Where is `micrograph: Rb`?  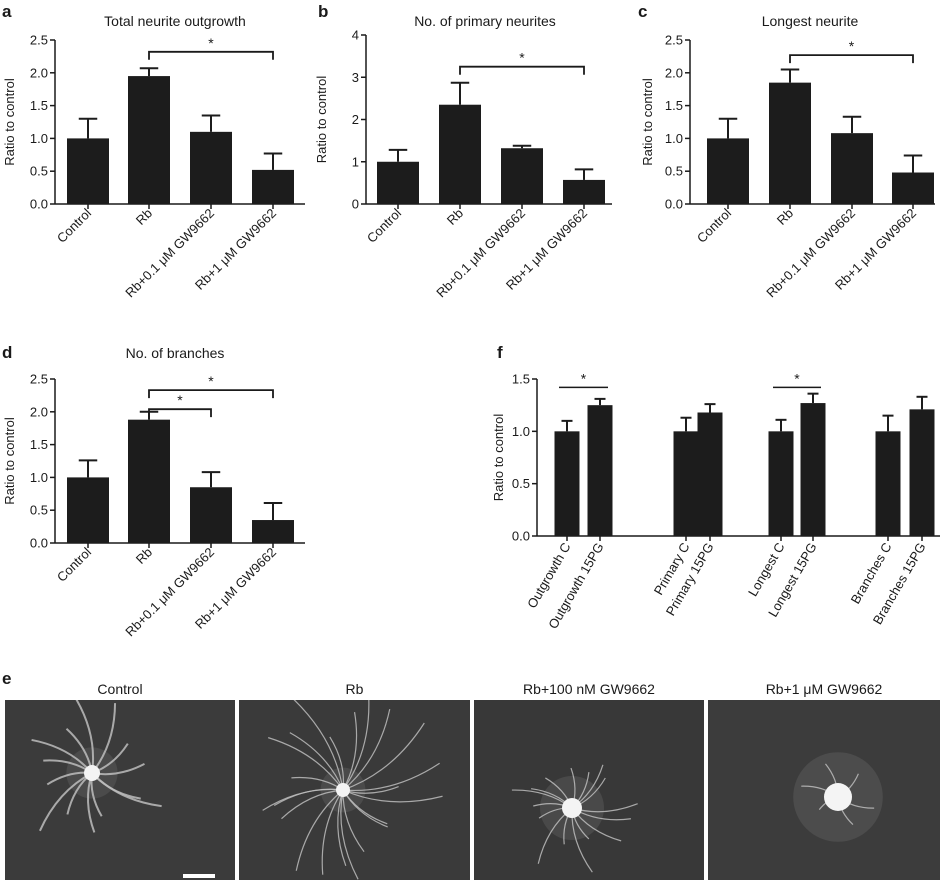 micrograph: Rb is located at coordinates (354, 780).